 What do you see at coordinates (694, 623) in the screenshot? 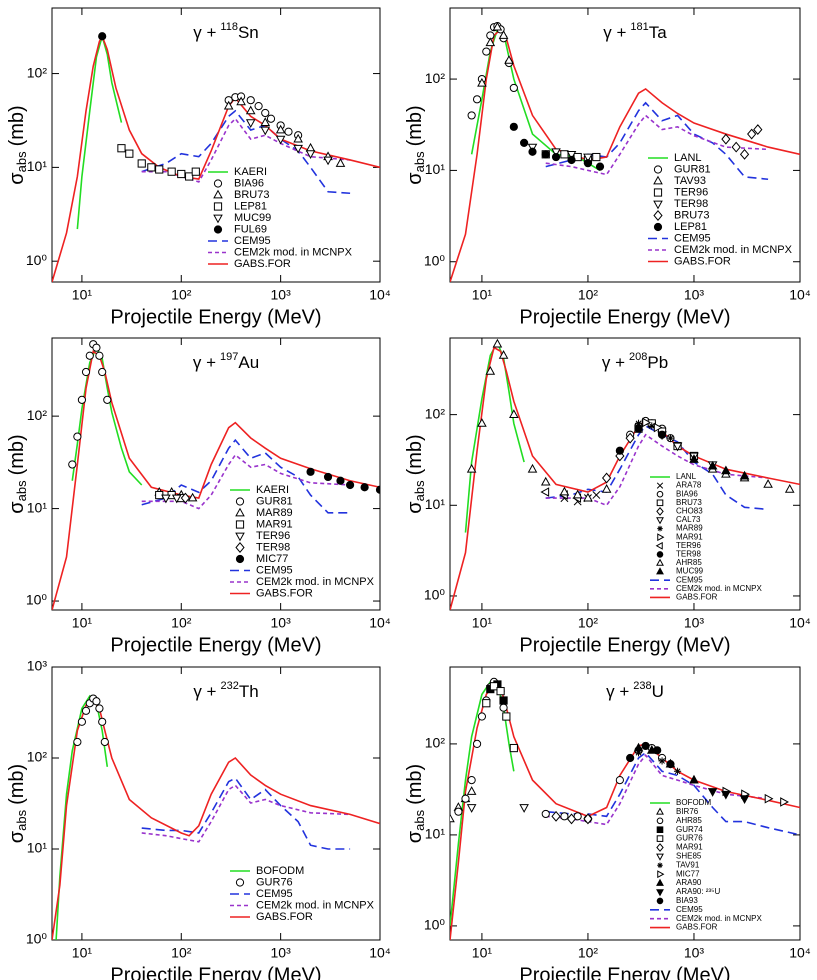
I see `x-tick-label: 10³` at bounding box center [694, 623].